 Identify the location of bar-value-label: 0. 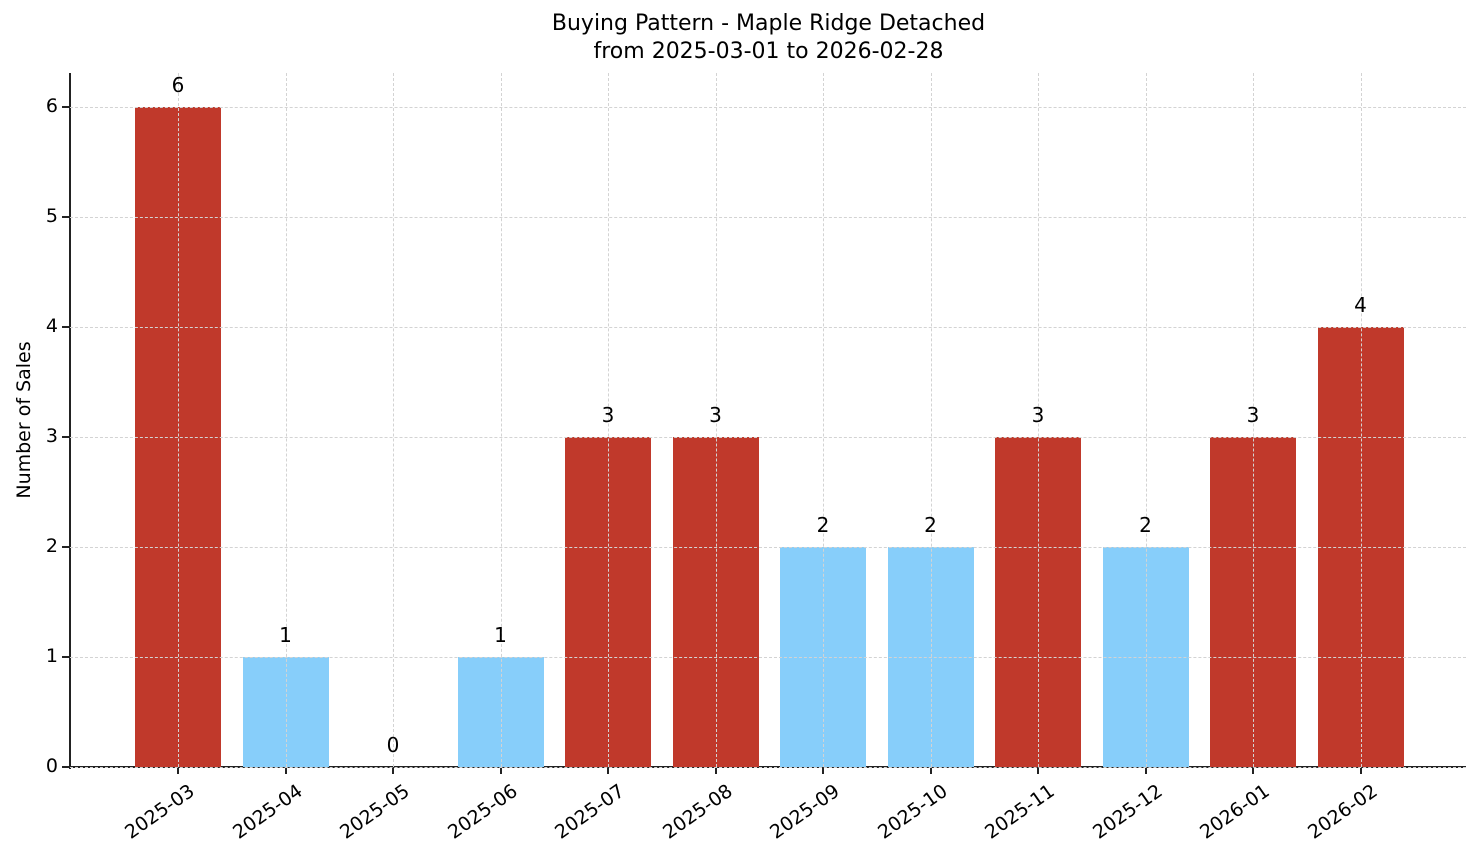
(393, 745).